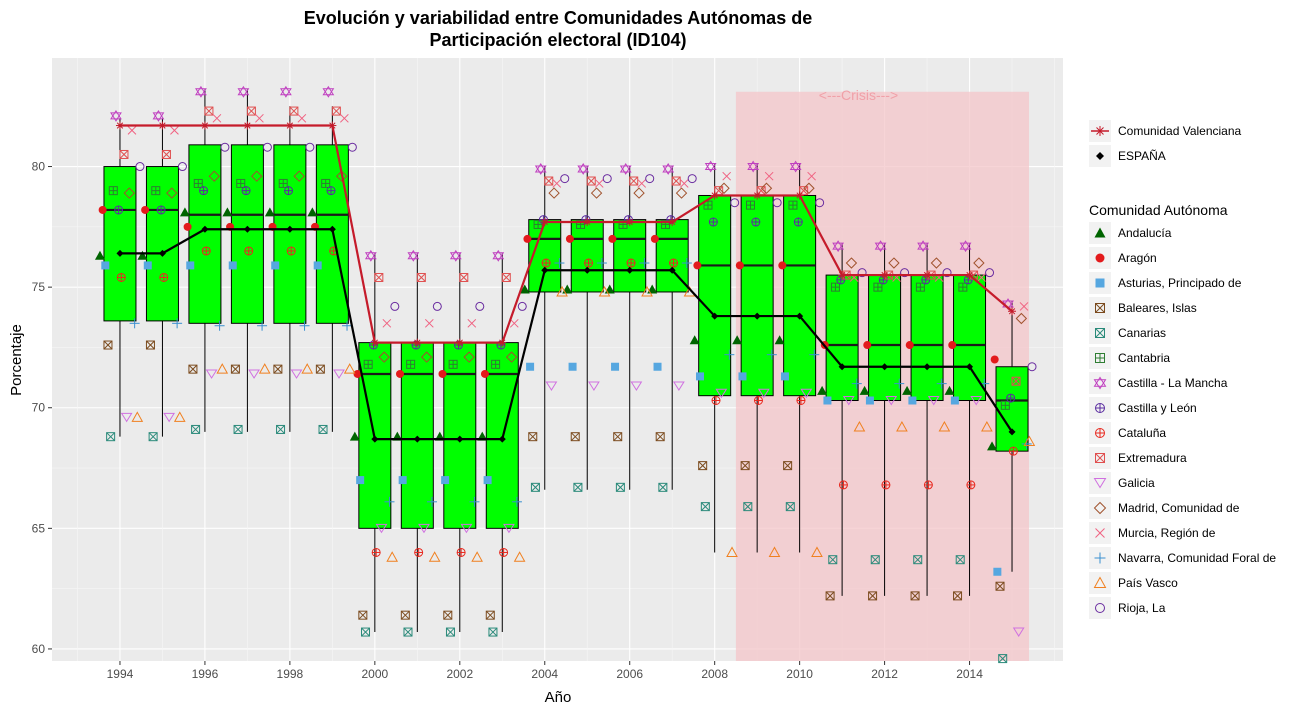 This screenshot has height=715, width=1299. What do you see at coordinates (39, 287) in the screenshot?
I see `y-tick-label: 75` at bounding box center [39, 287].